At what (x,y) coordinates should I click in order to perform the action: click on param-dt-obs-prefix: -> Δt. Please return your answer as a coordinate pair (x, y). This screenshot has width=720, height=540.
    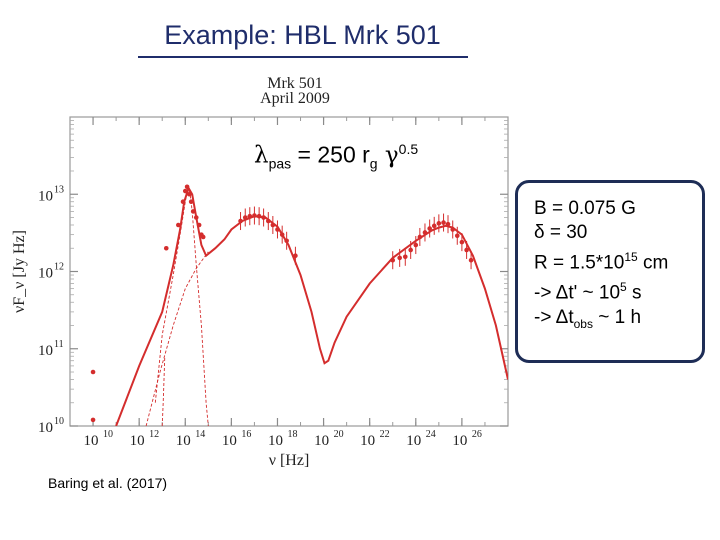
    Looking at the image, I should click on (554, 317).